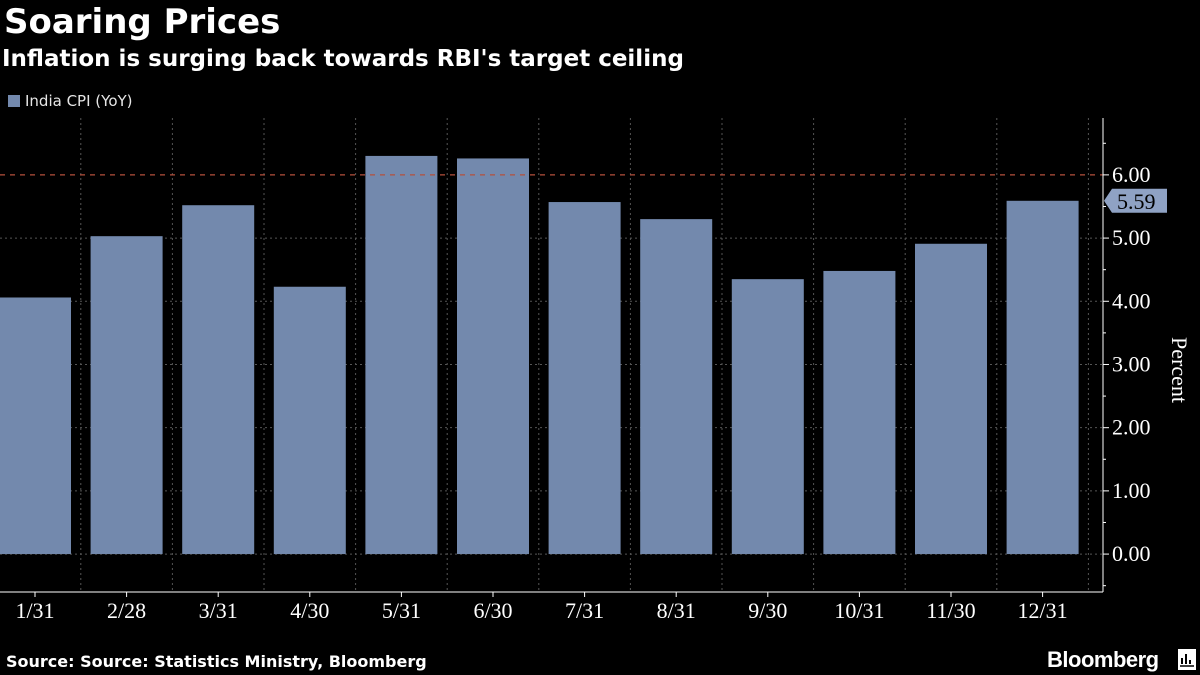  I want to click on legend: India CPI (YoY), so click(70, 101).